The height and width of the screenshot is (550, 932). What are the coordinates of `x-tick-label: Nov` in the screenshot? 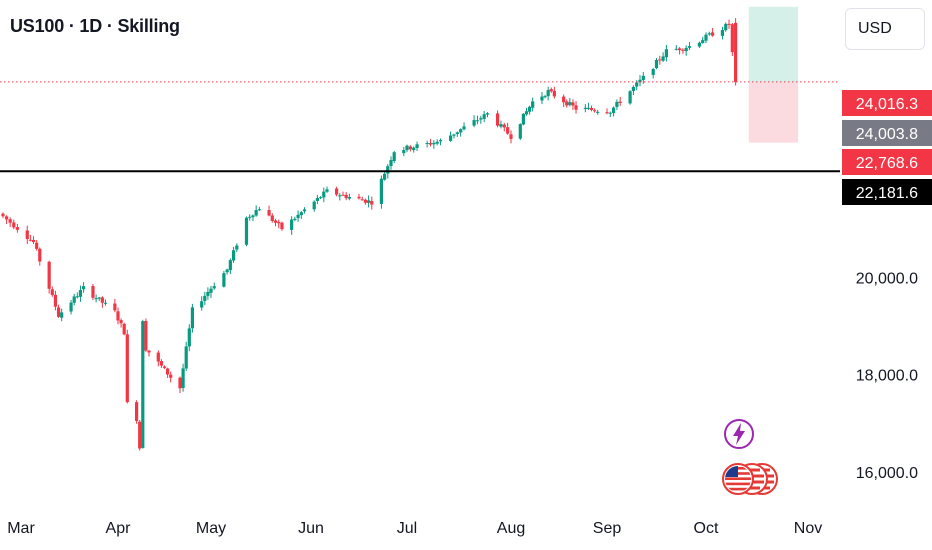 It's located at (808, 528).